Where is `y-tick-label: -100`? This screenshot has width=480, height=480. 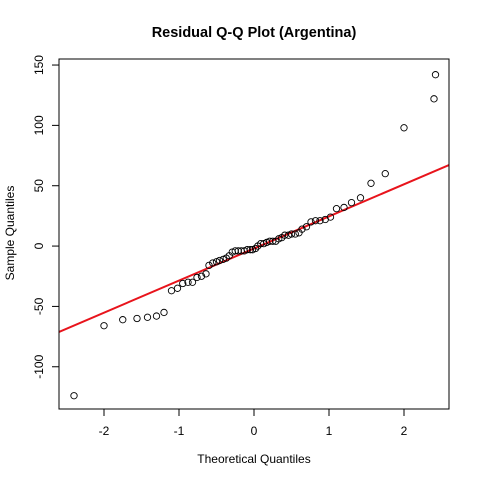 y-tick-label: -100 is located at coordinates (39, 366).